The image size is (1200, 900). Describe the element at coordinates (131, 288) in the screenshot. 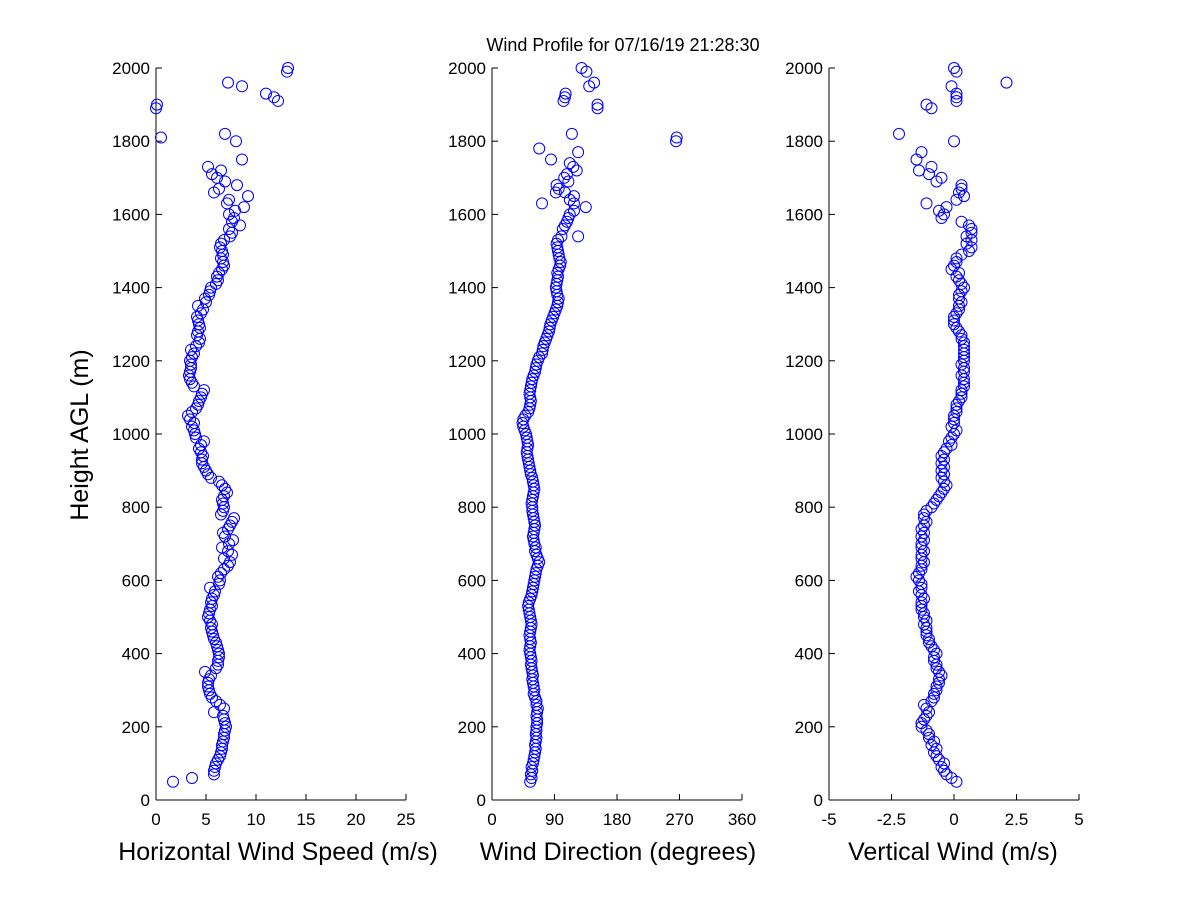

I see `speed-y-tick-label: 1400` at that location.